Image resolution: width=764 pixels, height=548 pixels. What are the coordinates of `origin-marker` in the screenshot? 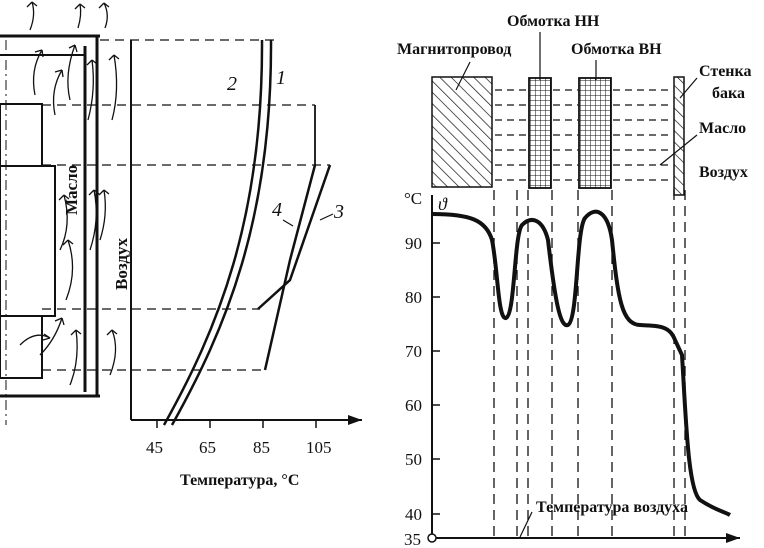 It's located at (432, 538).